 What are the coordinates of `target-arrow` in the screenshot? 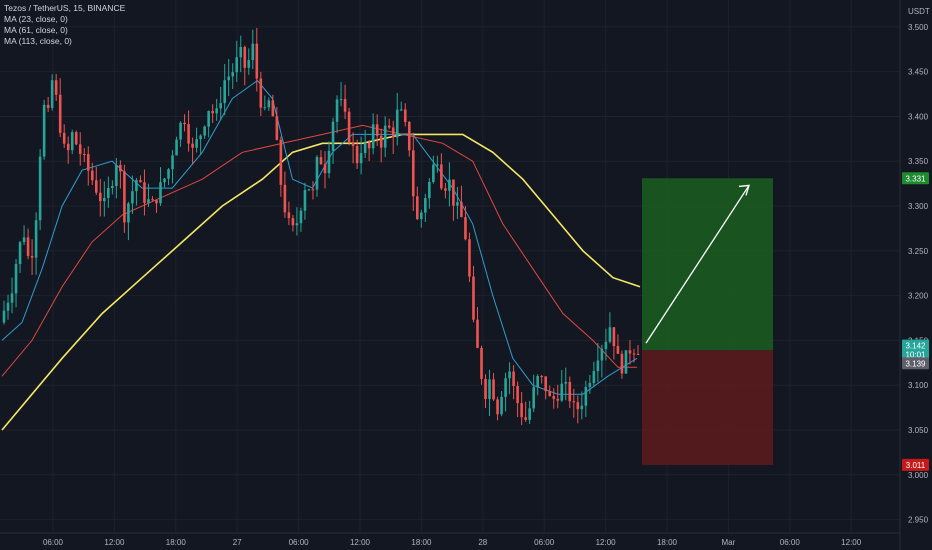 It's located at (697, 264).